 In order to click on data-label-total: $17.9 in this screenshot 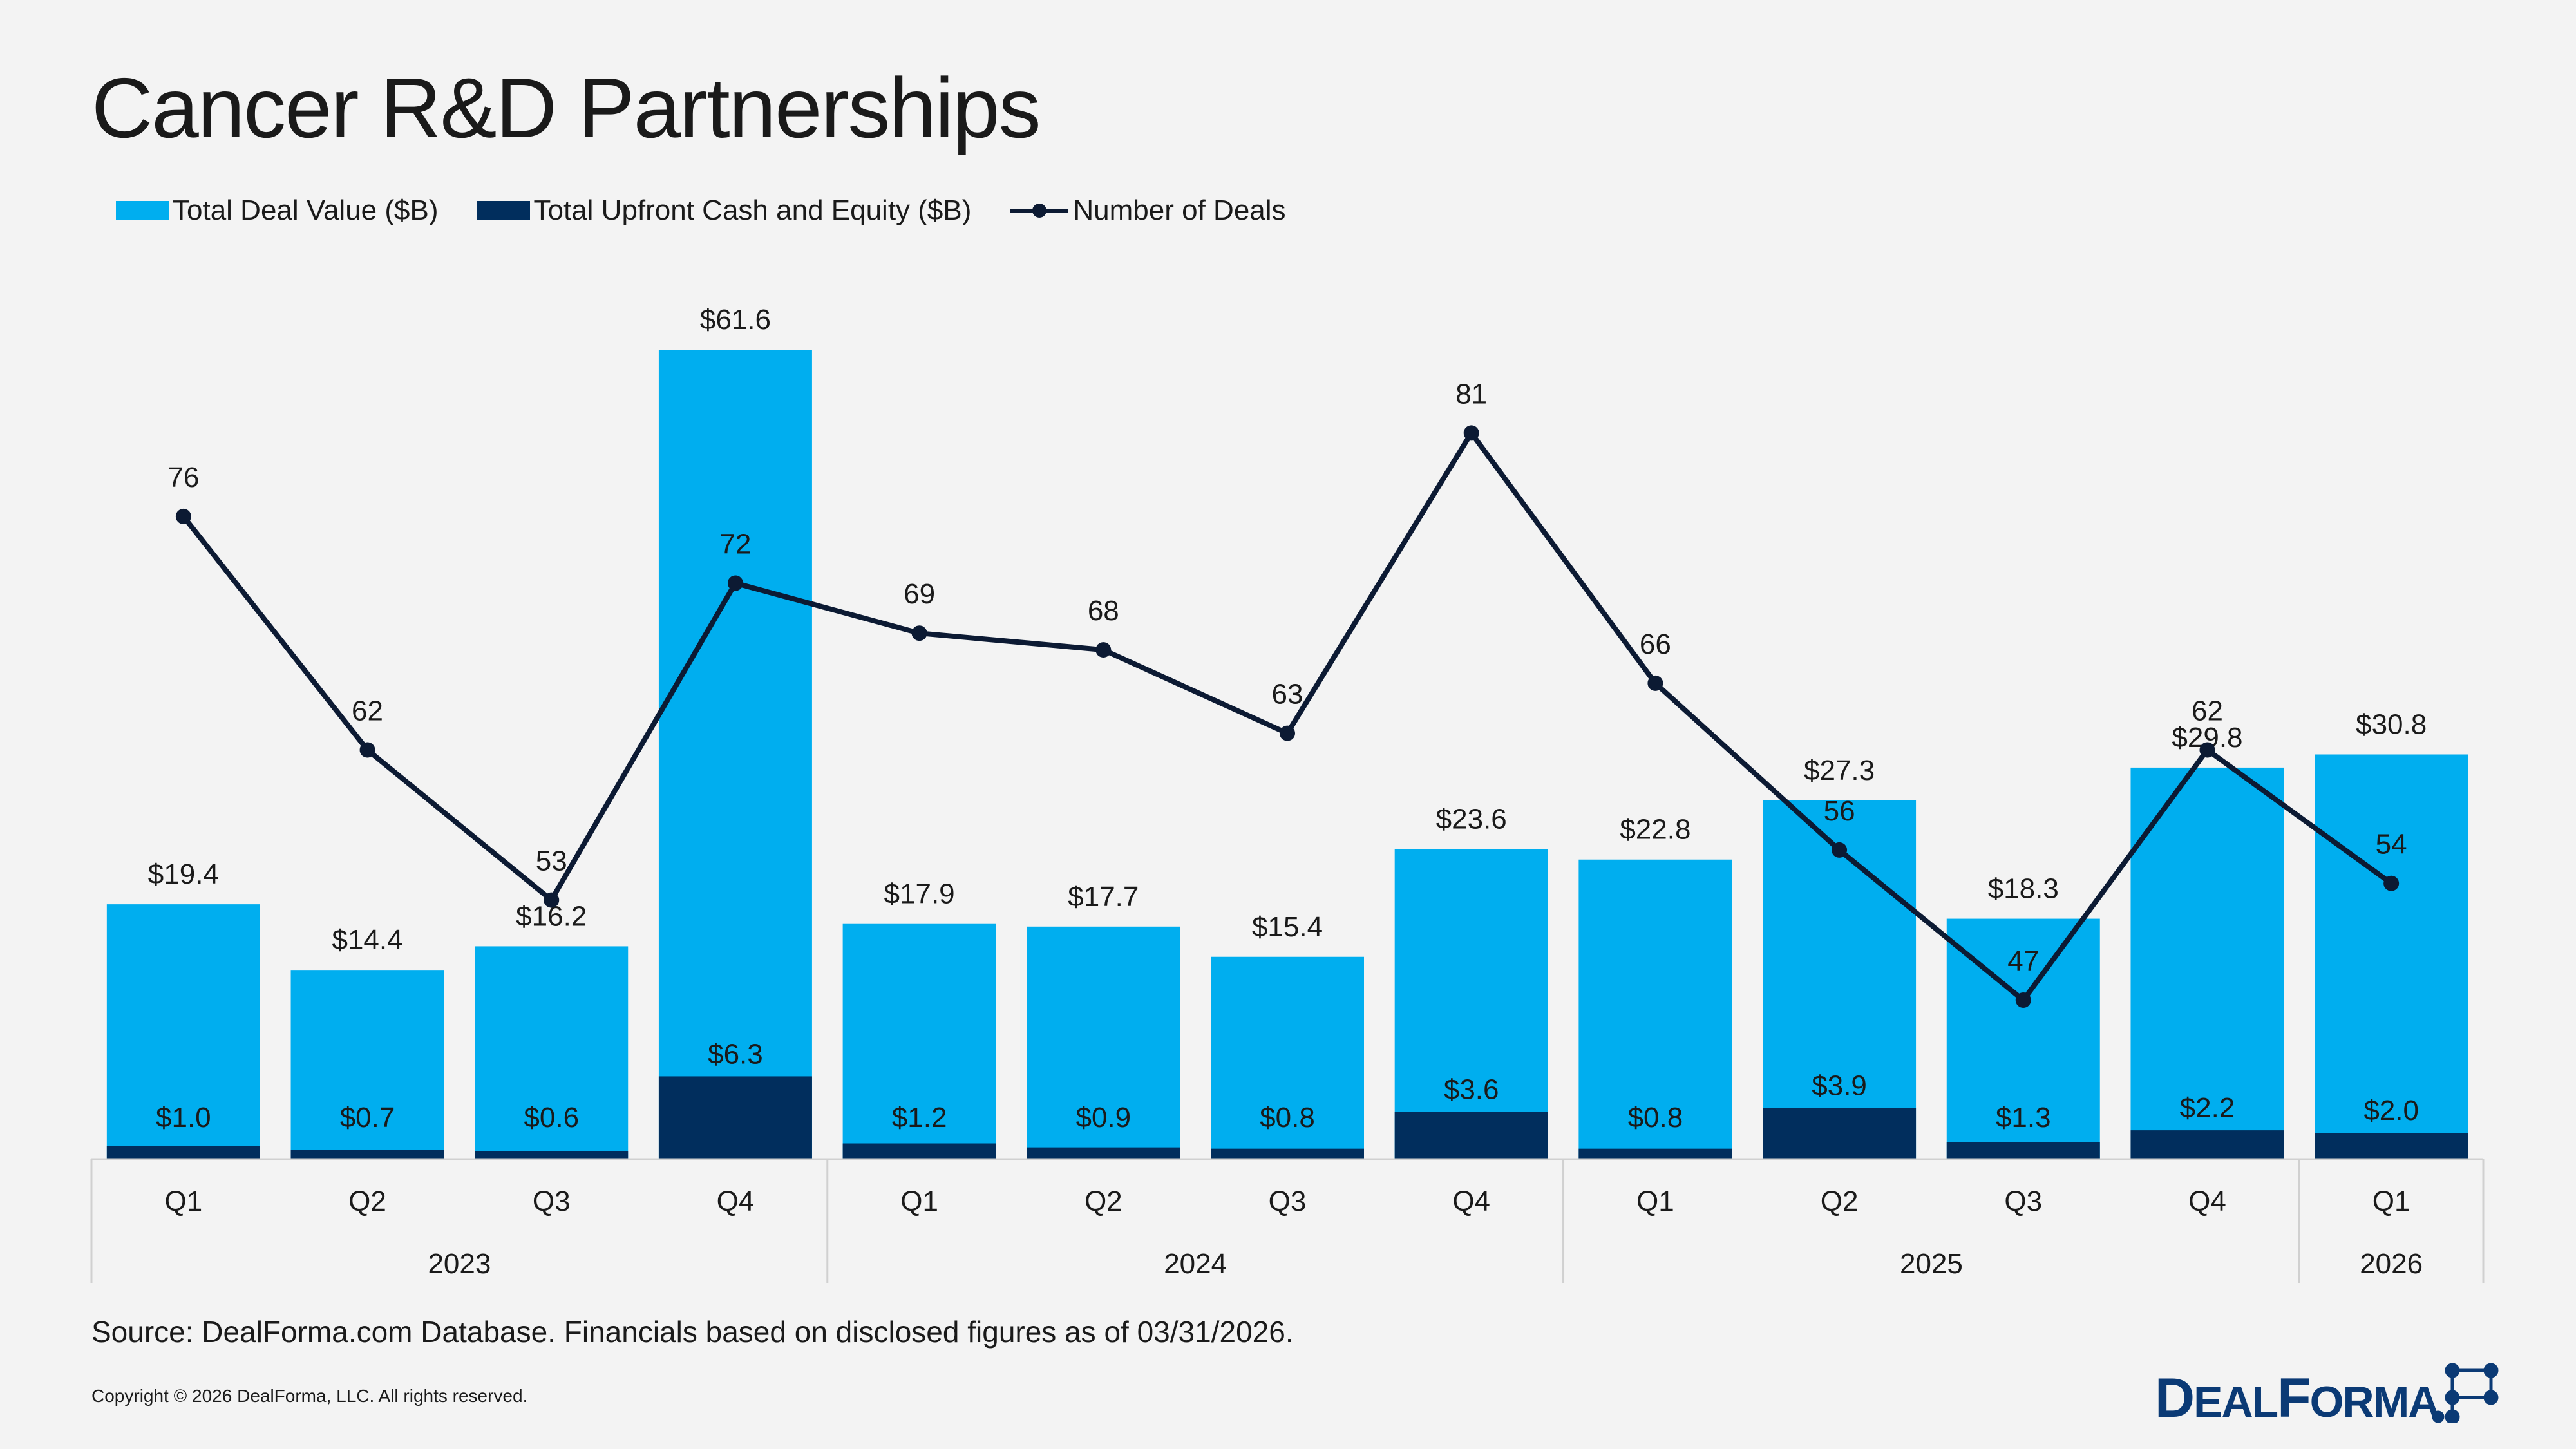, I will do `click(919, 894)`.